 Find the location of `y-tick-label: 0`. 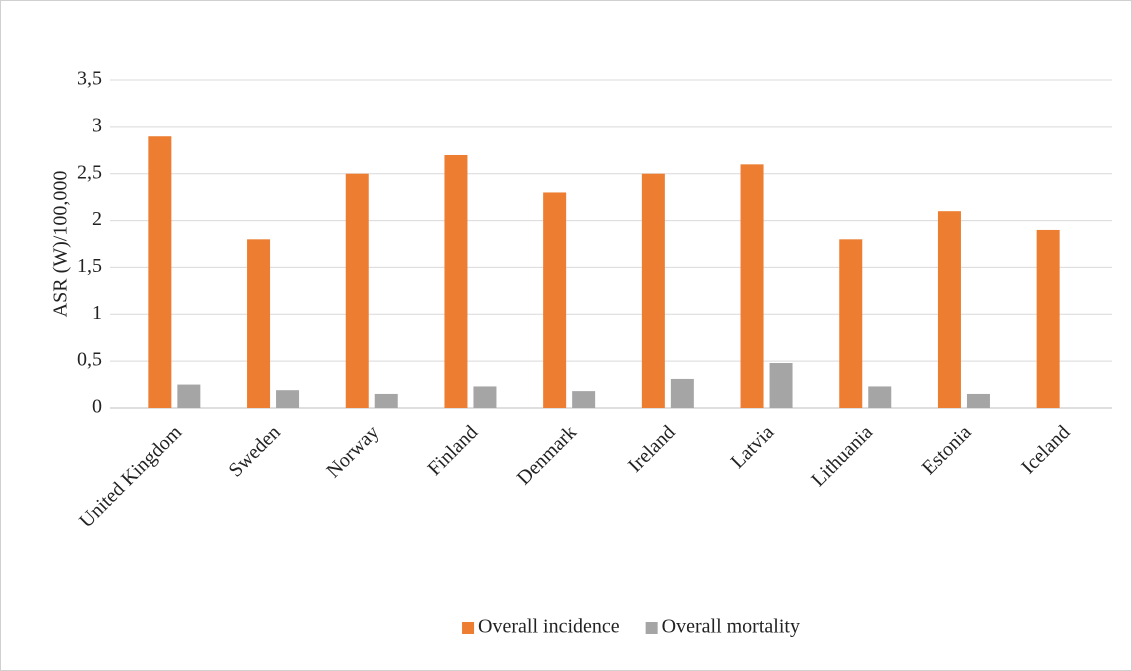

y-tick-label: 0 is located at coordinates (97, 407).